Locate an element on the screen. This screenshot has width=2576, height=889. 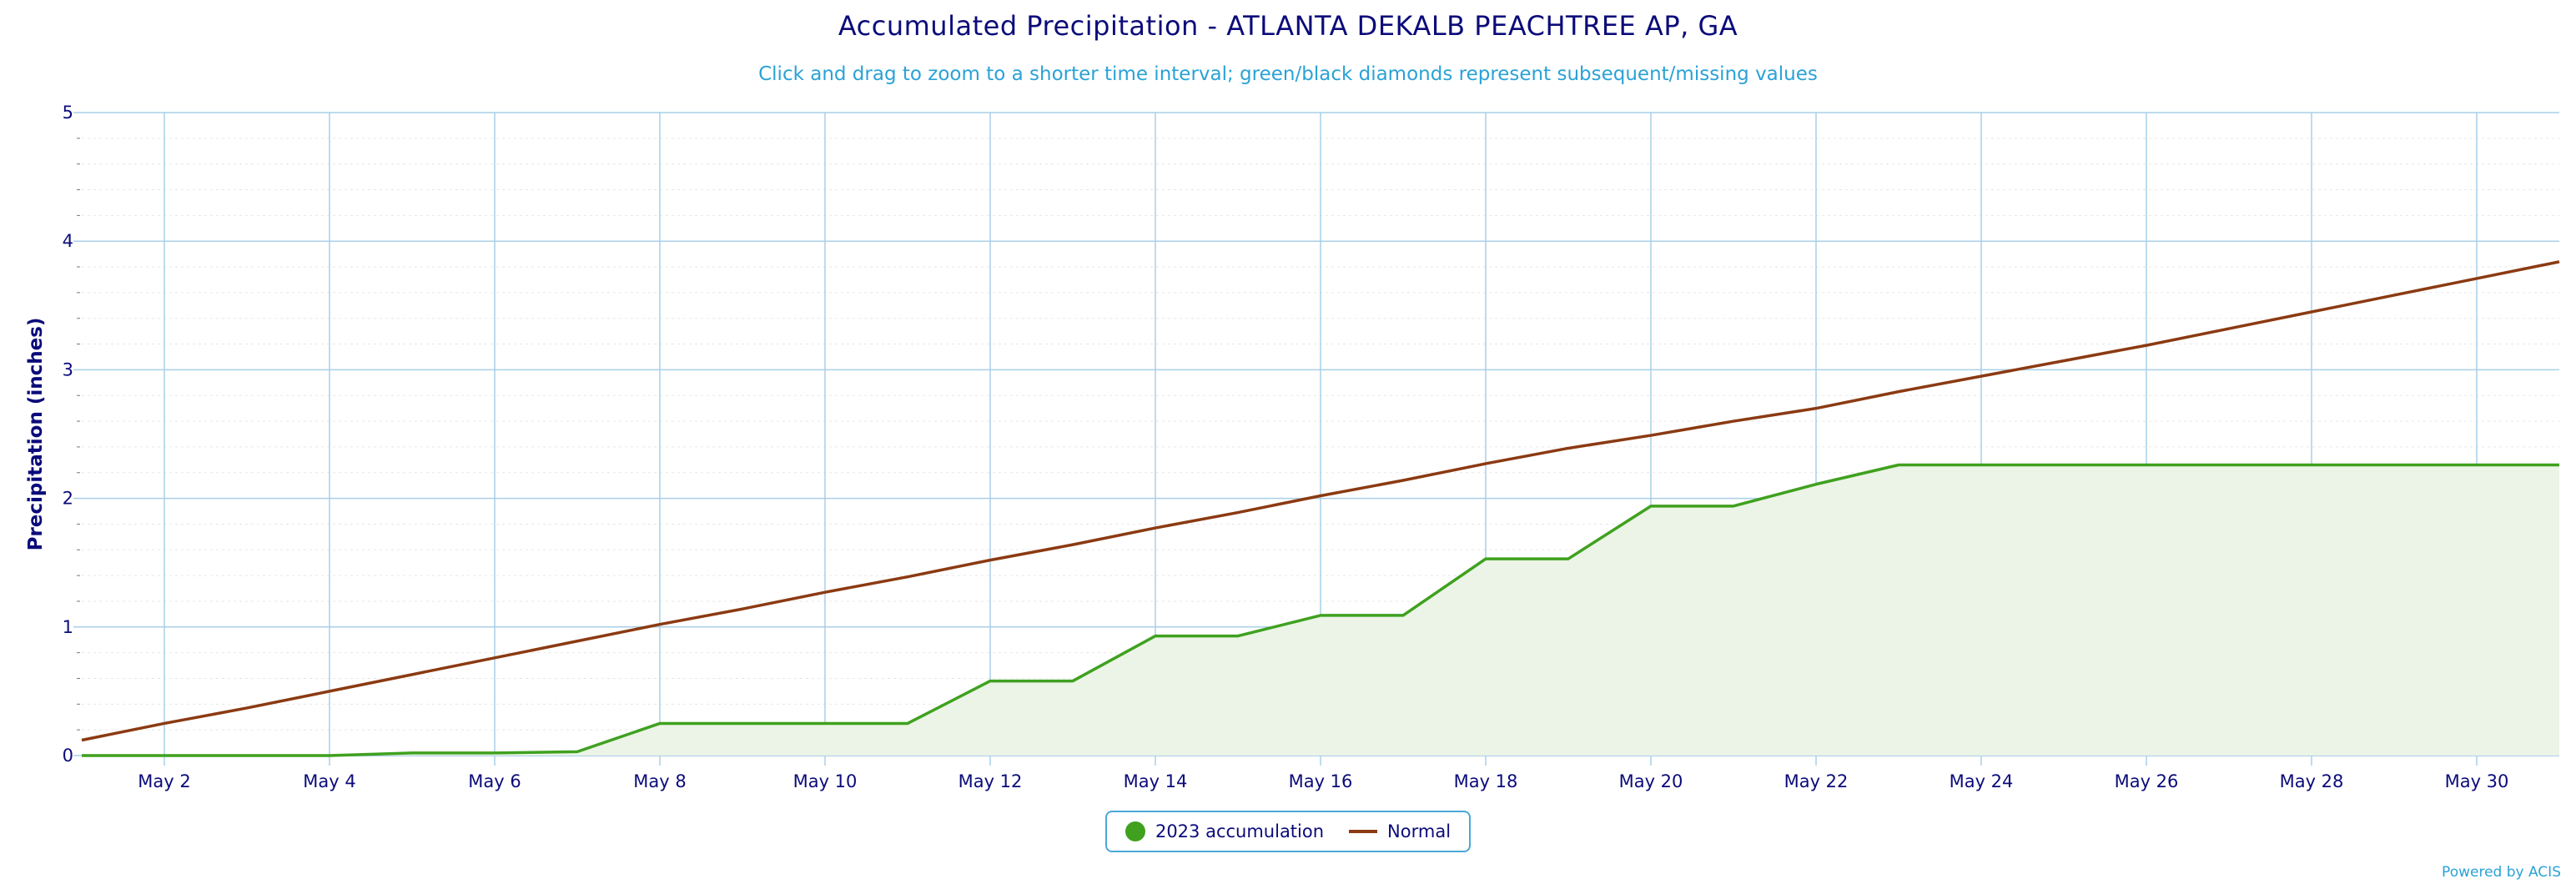
legend-item-normal: Normal is located at coordinates (1400, 831).